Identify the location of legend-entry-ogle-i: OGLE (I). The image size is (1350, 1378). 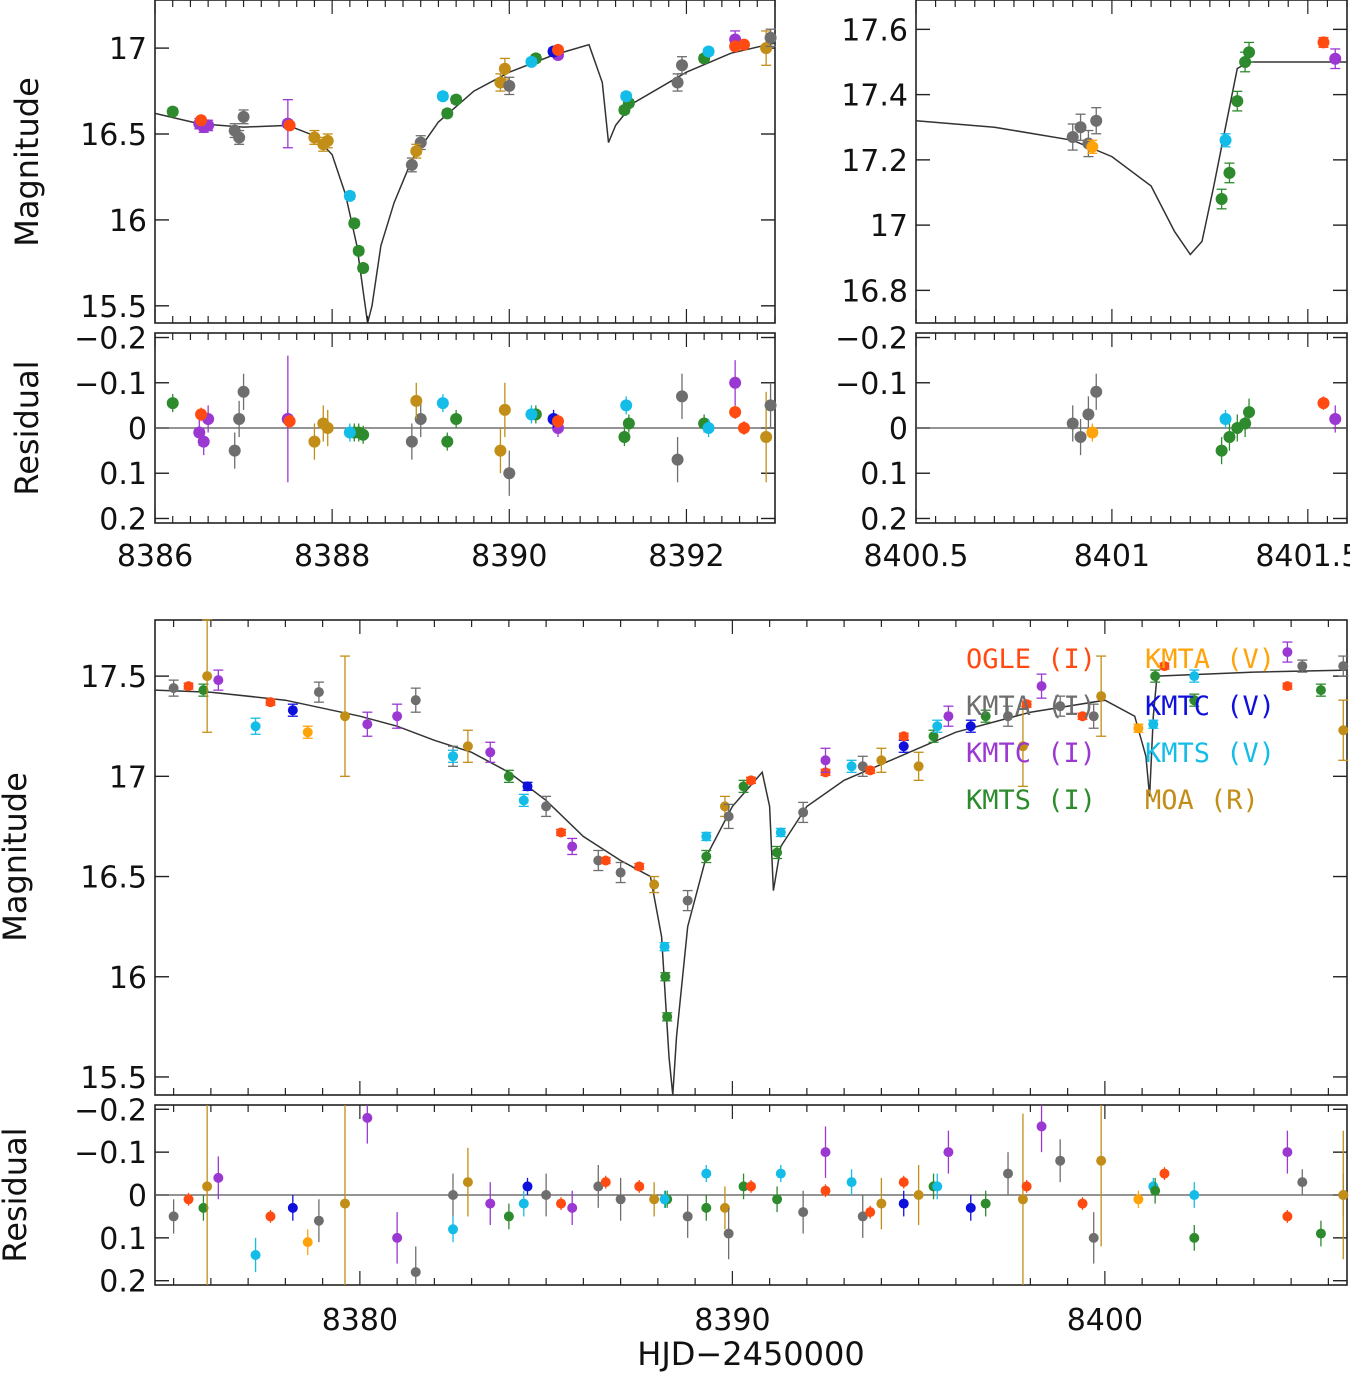
(1031, 659).